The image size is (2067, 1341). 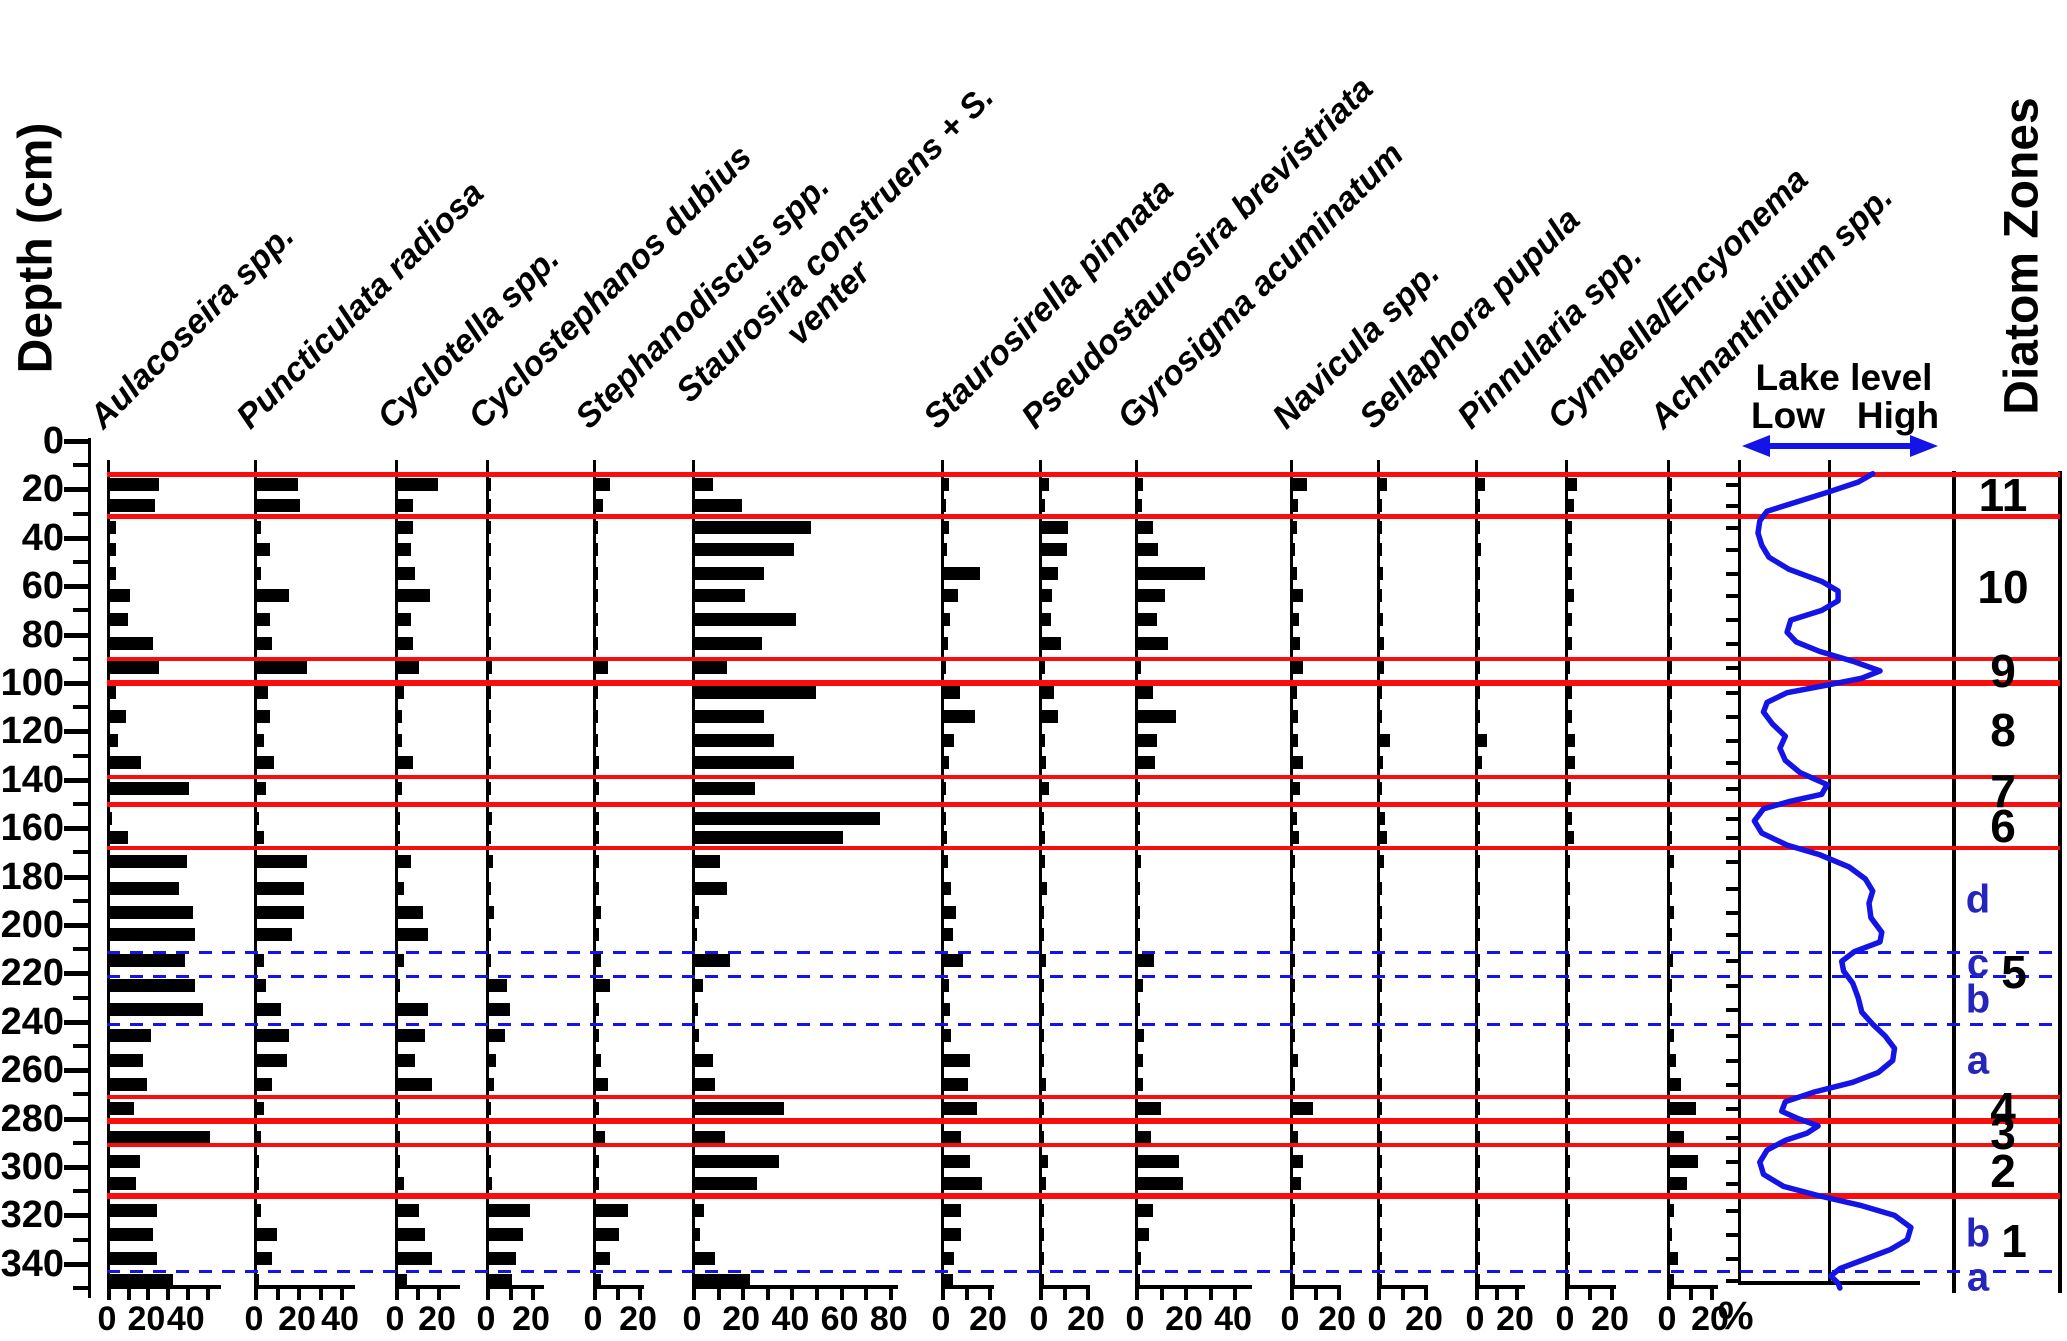 I want to click on depth-tick-label: 340, so click(x=32, y=1263).